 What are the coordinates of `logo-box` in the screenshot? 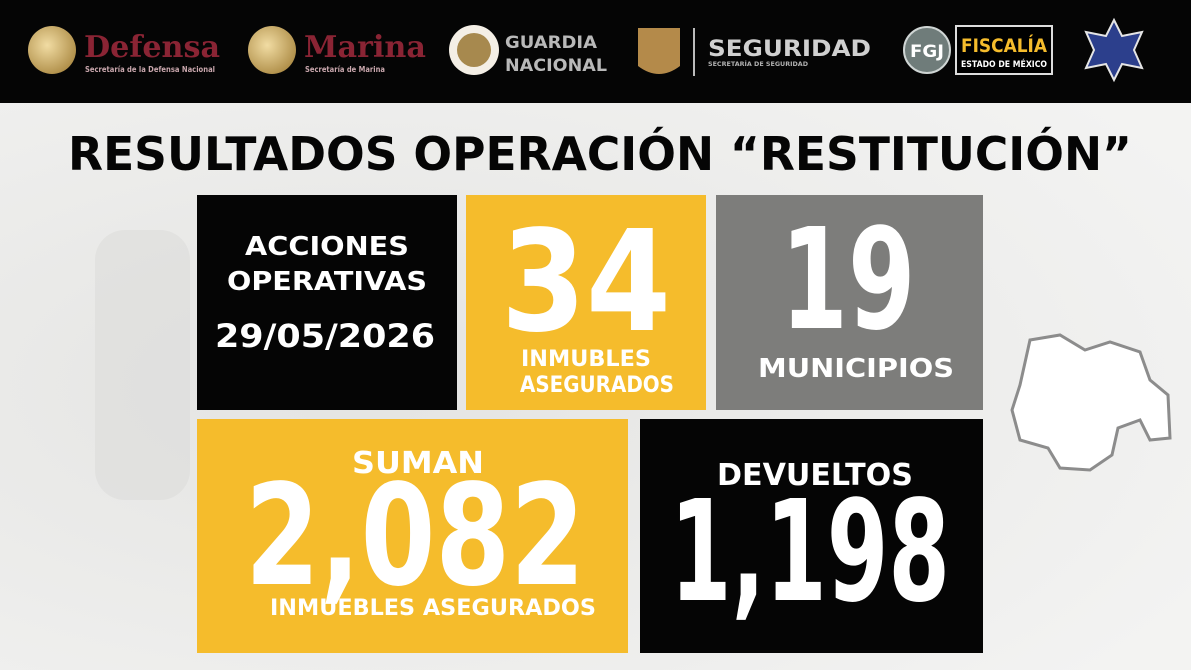 It's located at (1004, 50).